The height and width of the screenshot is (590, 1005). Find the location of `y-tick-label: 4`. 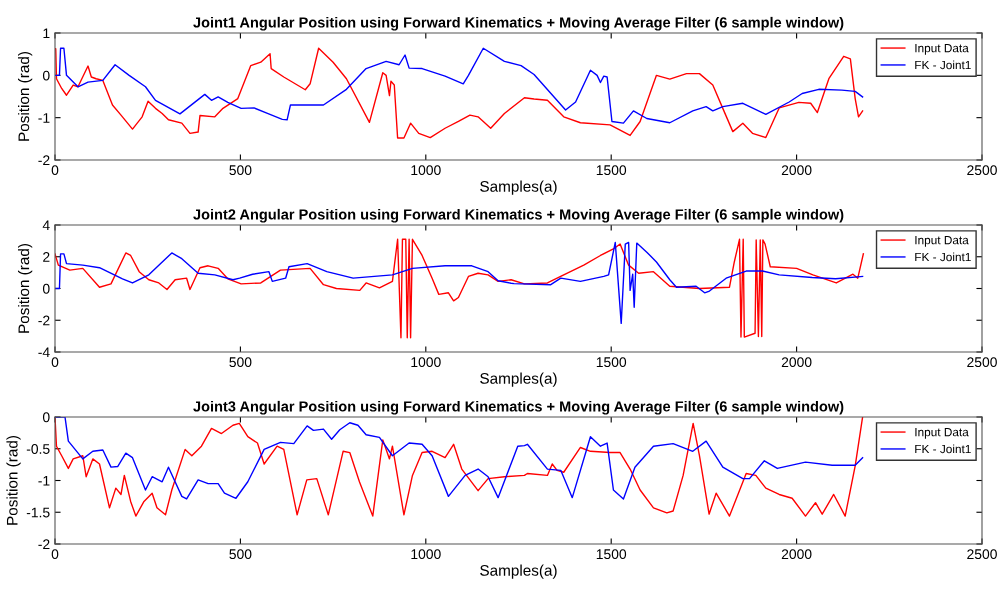

y-tick-label: 4 is located at coordinates (46, 225).